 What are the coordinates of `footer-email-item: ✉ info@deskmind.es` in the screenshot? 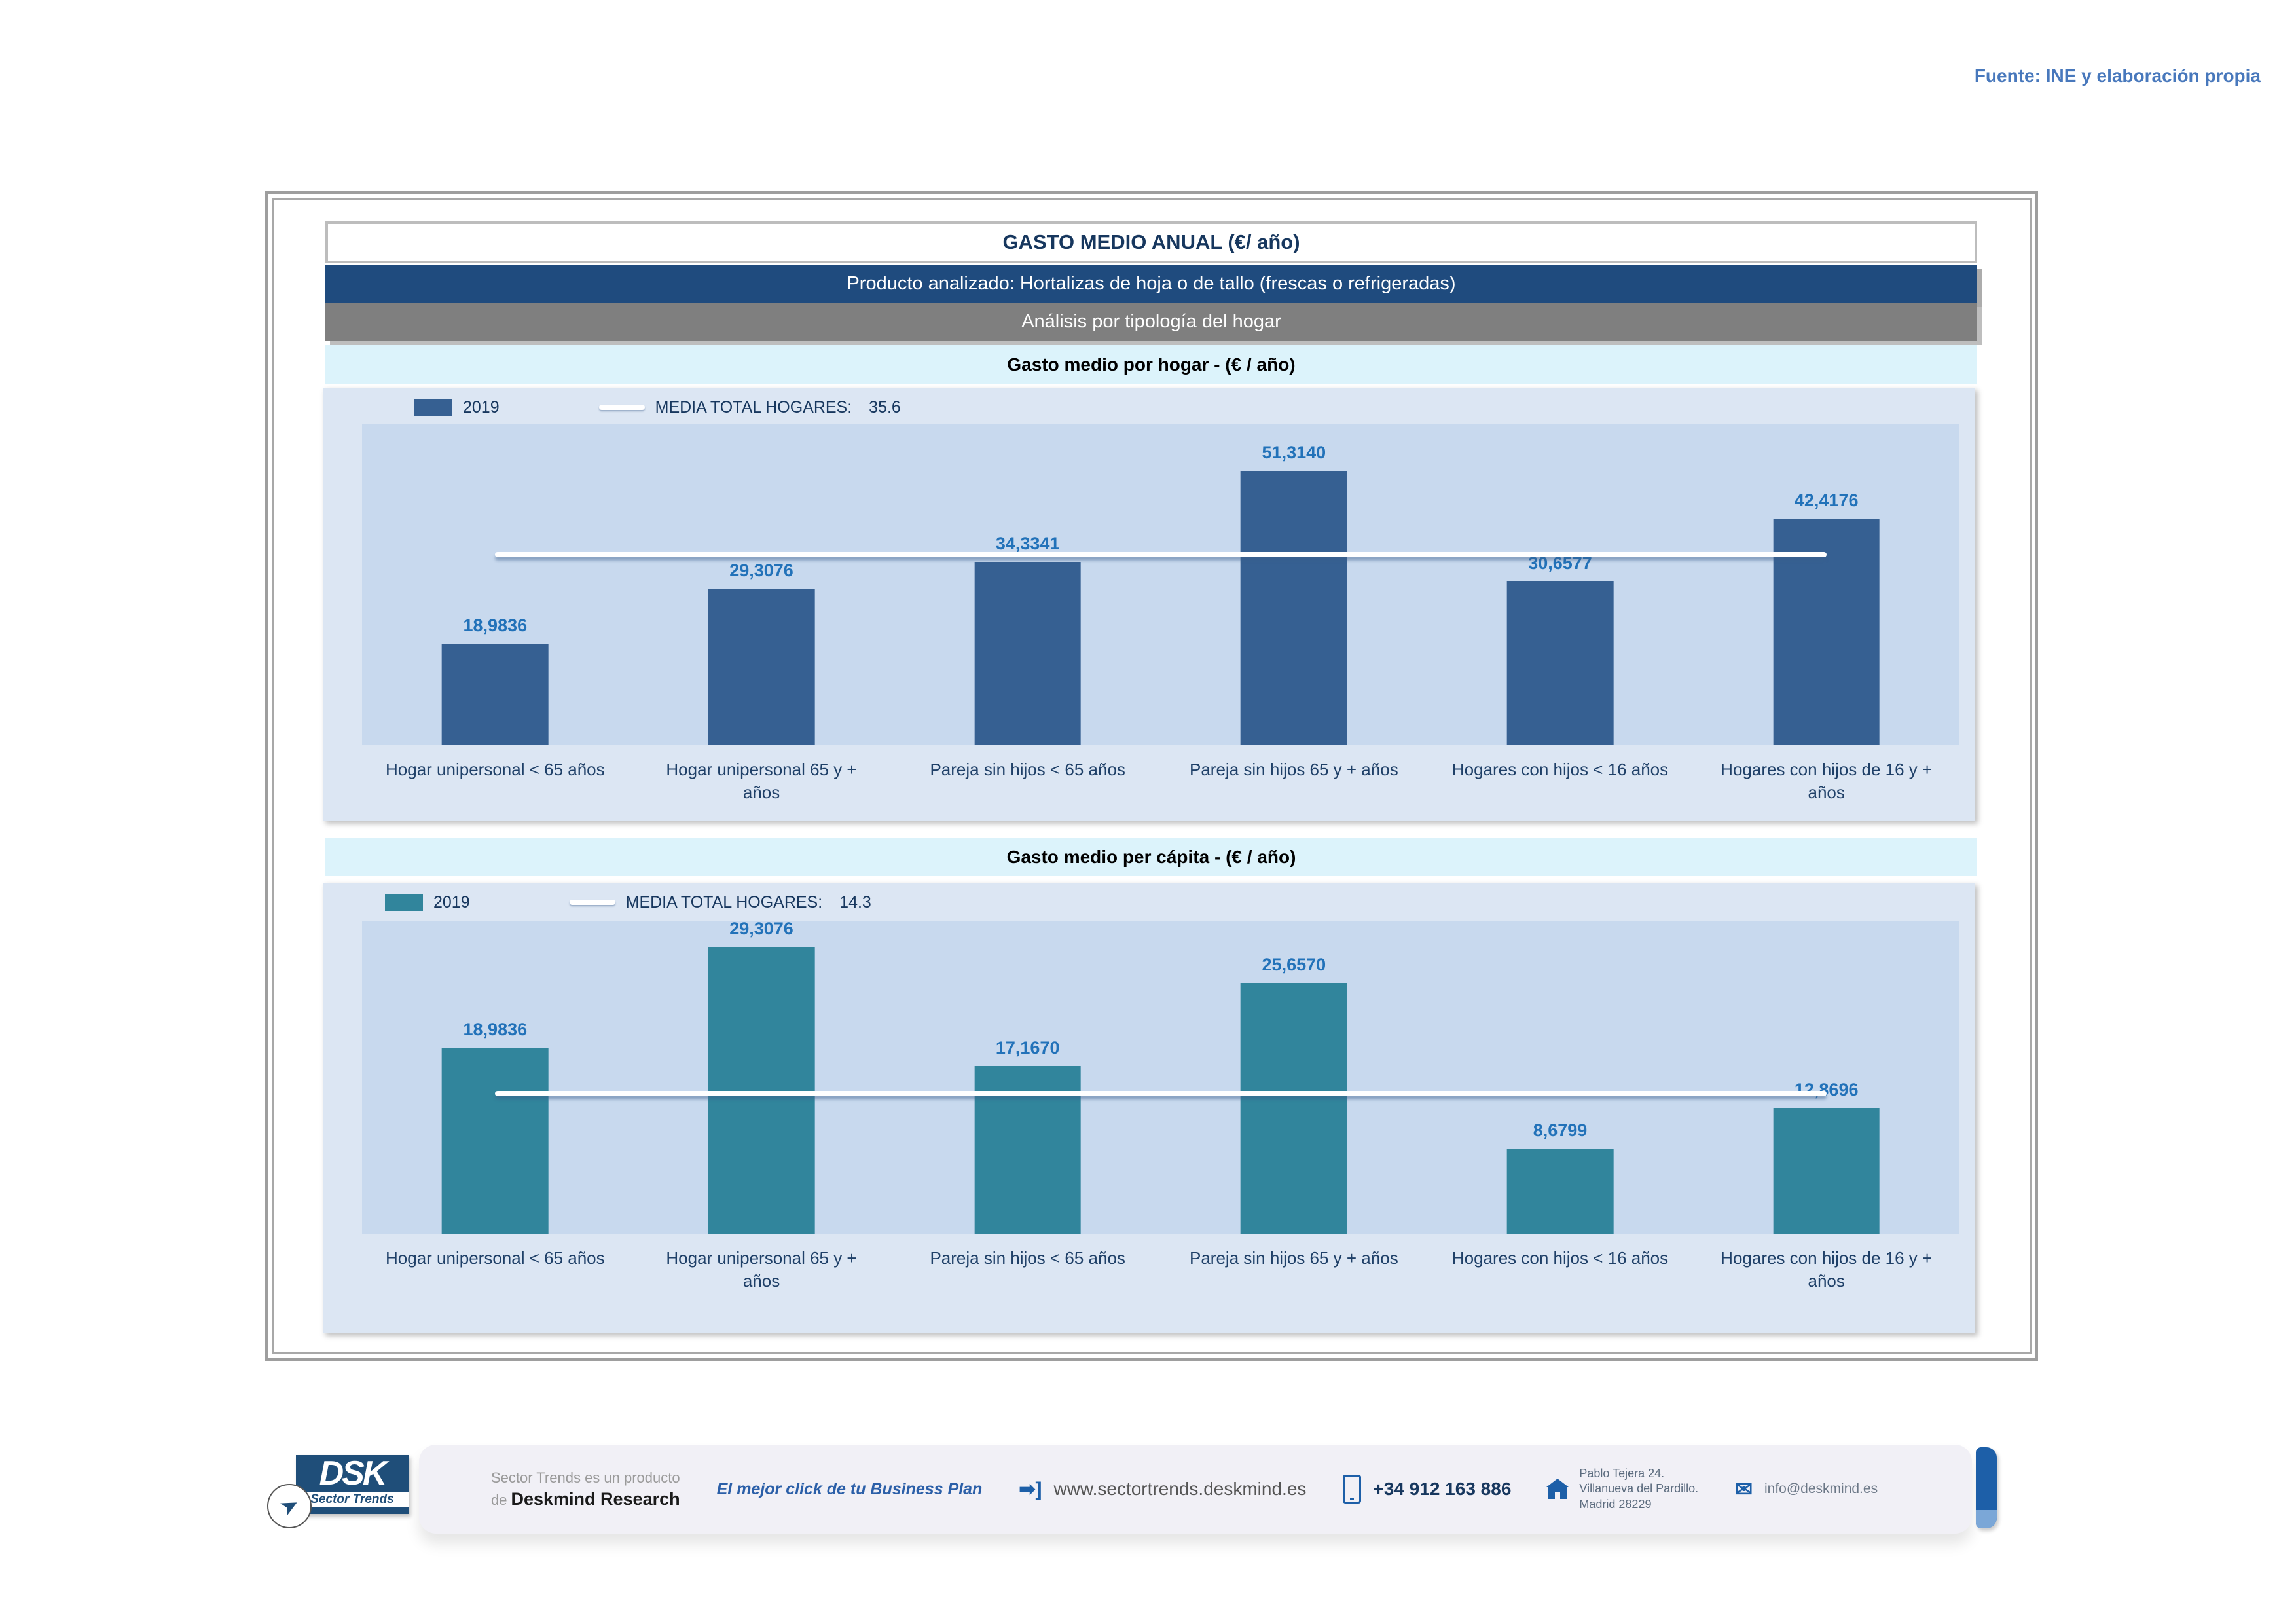 It's located at (1806, 1489).